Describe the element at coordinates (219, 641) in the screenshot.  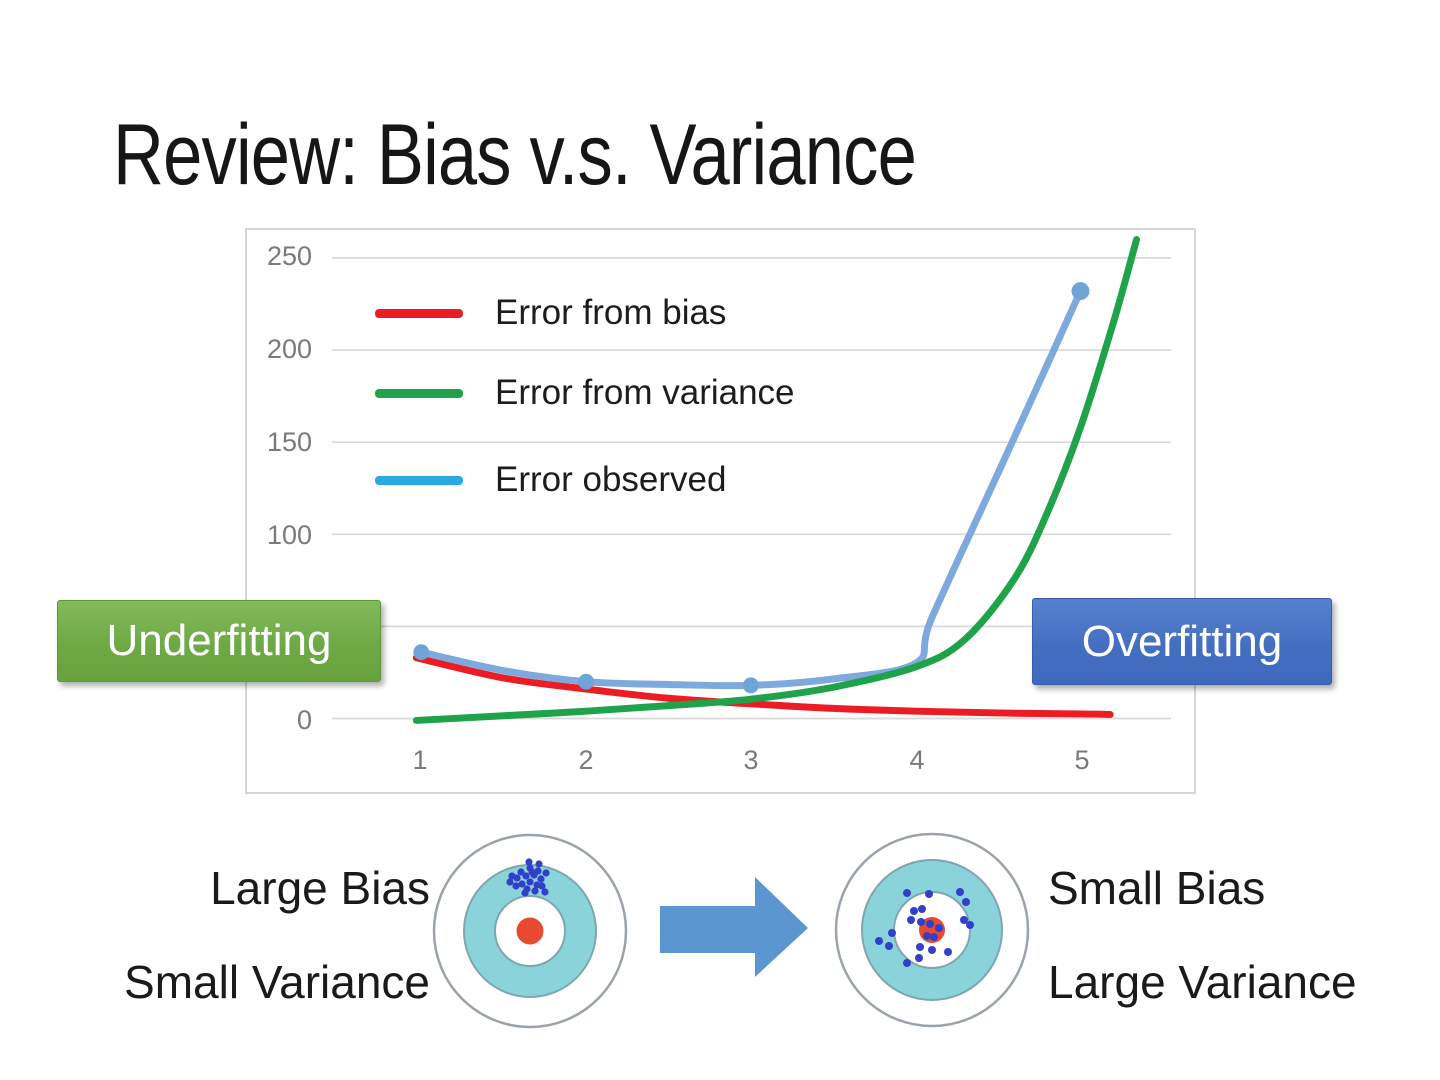
I see `underfitting-label: Underfitting` at that location.